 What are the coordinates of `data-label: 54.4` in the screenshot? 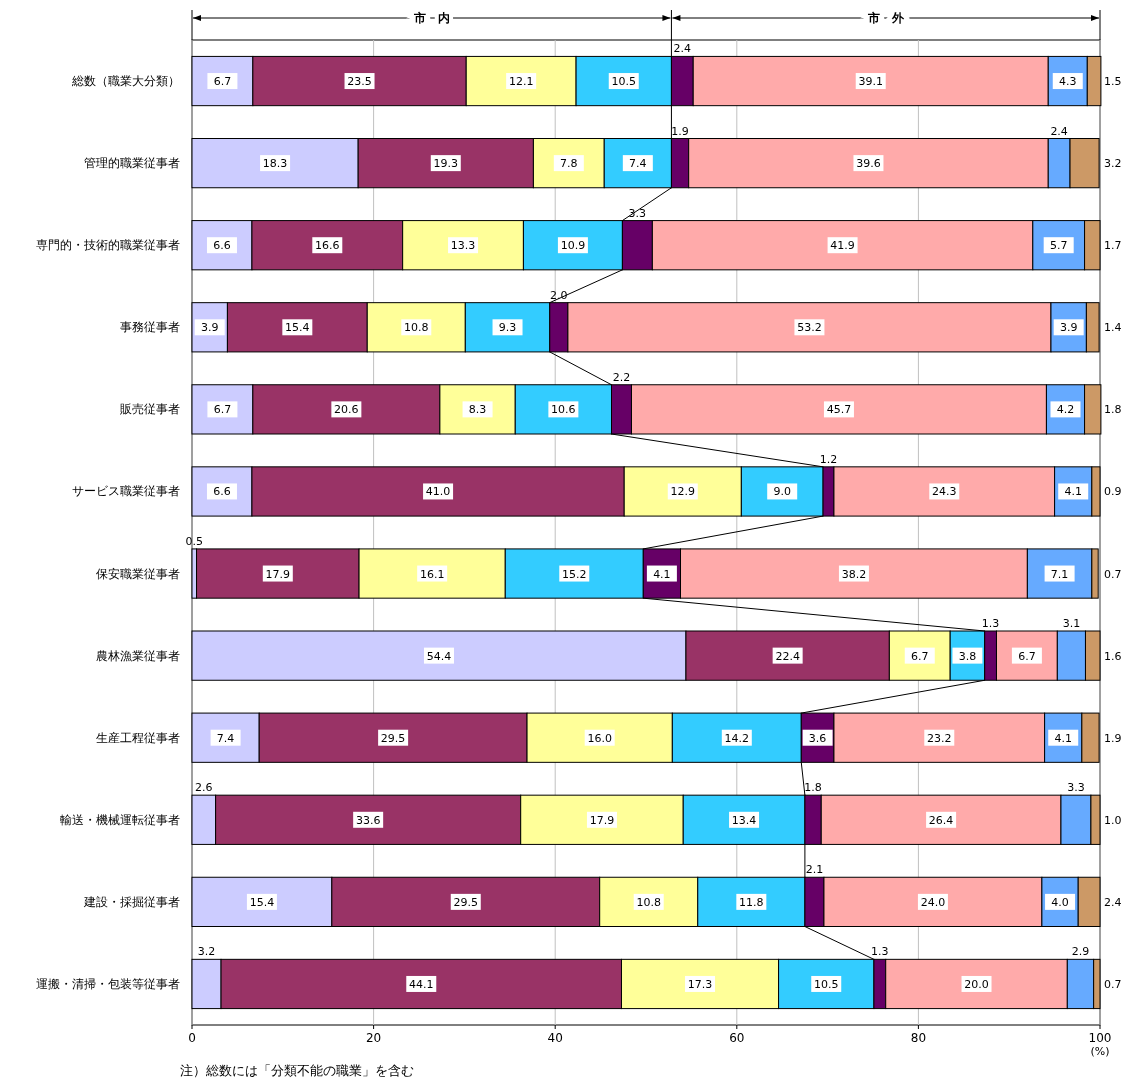 It's located at (439, 656).